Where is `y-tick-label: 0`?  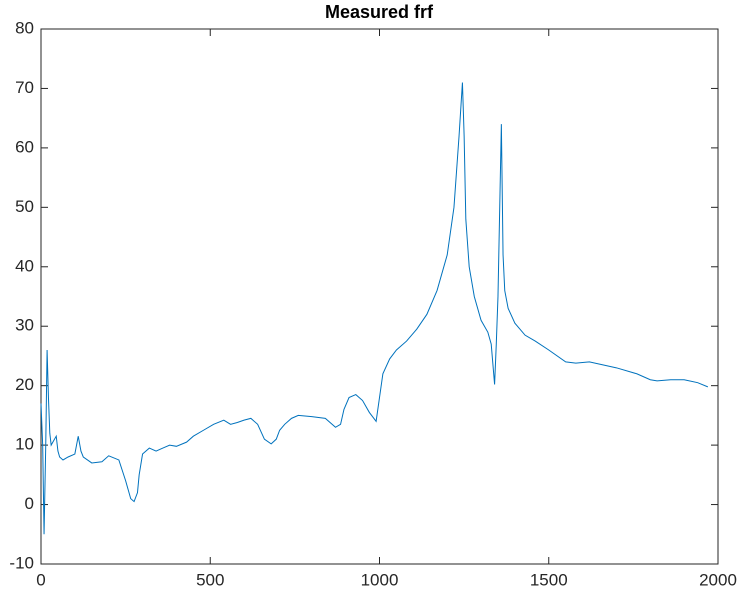
y-tick-label: 0 is located at coordinates (29, 503).